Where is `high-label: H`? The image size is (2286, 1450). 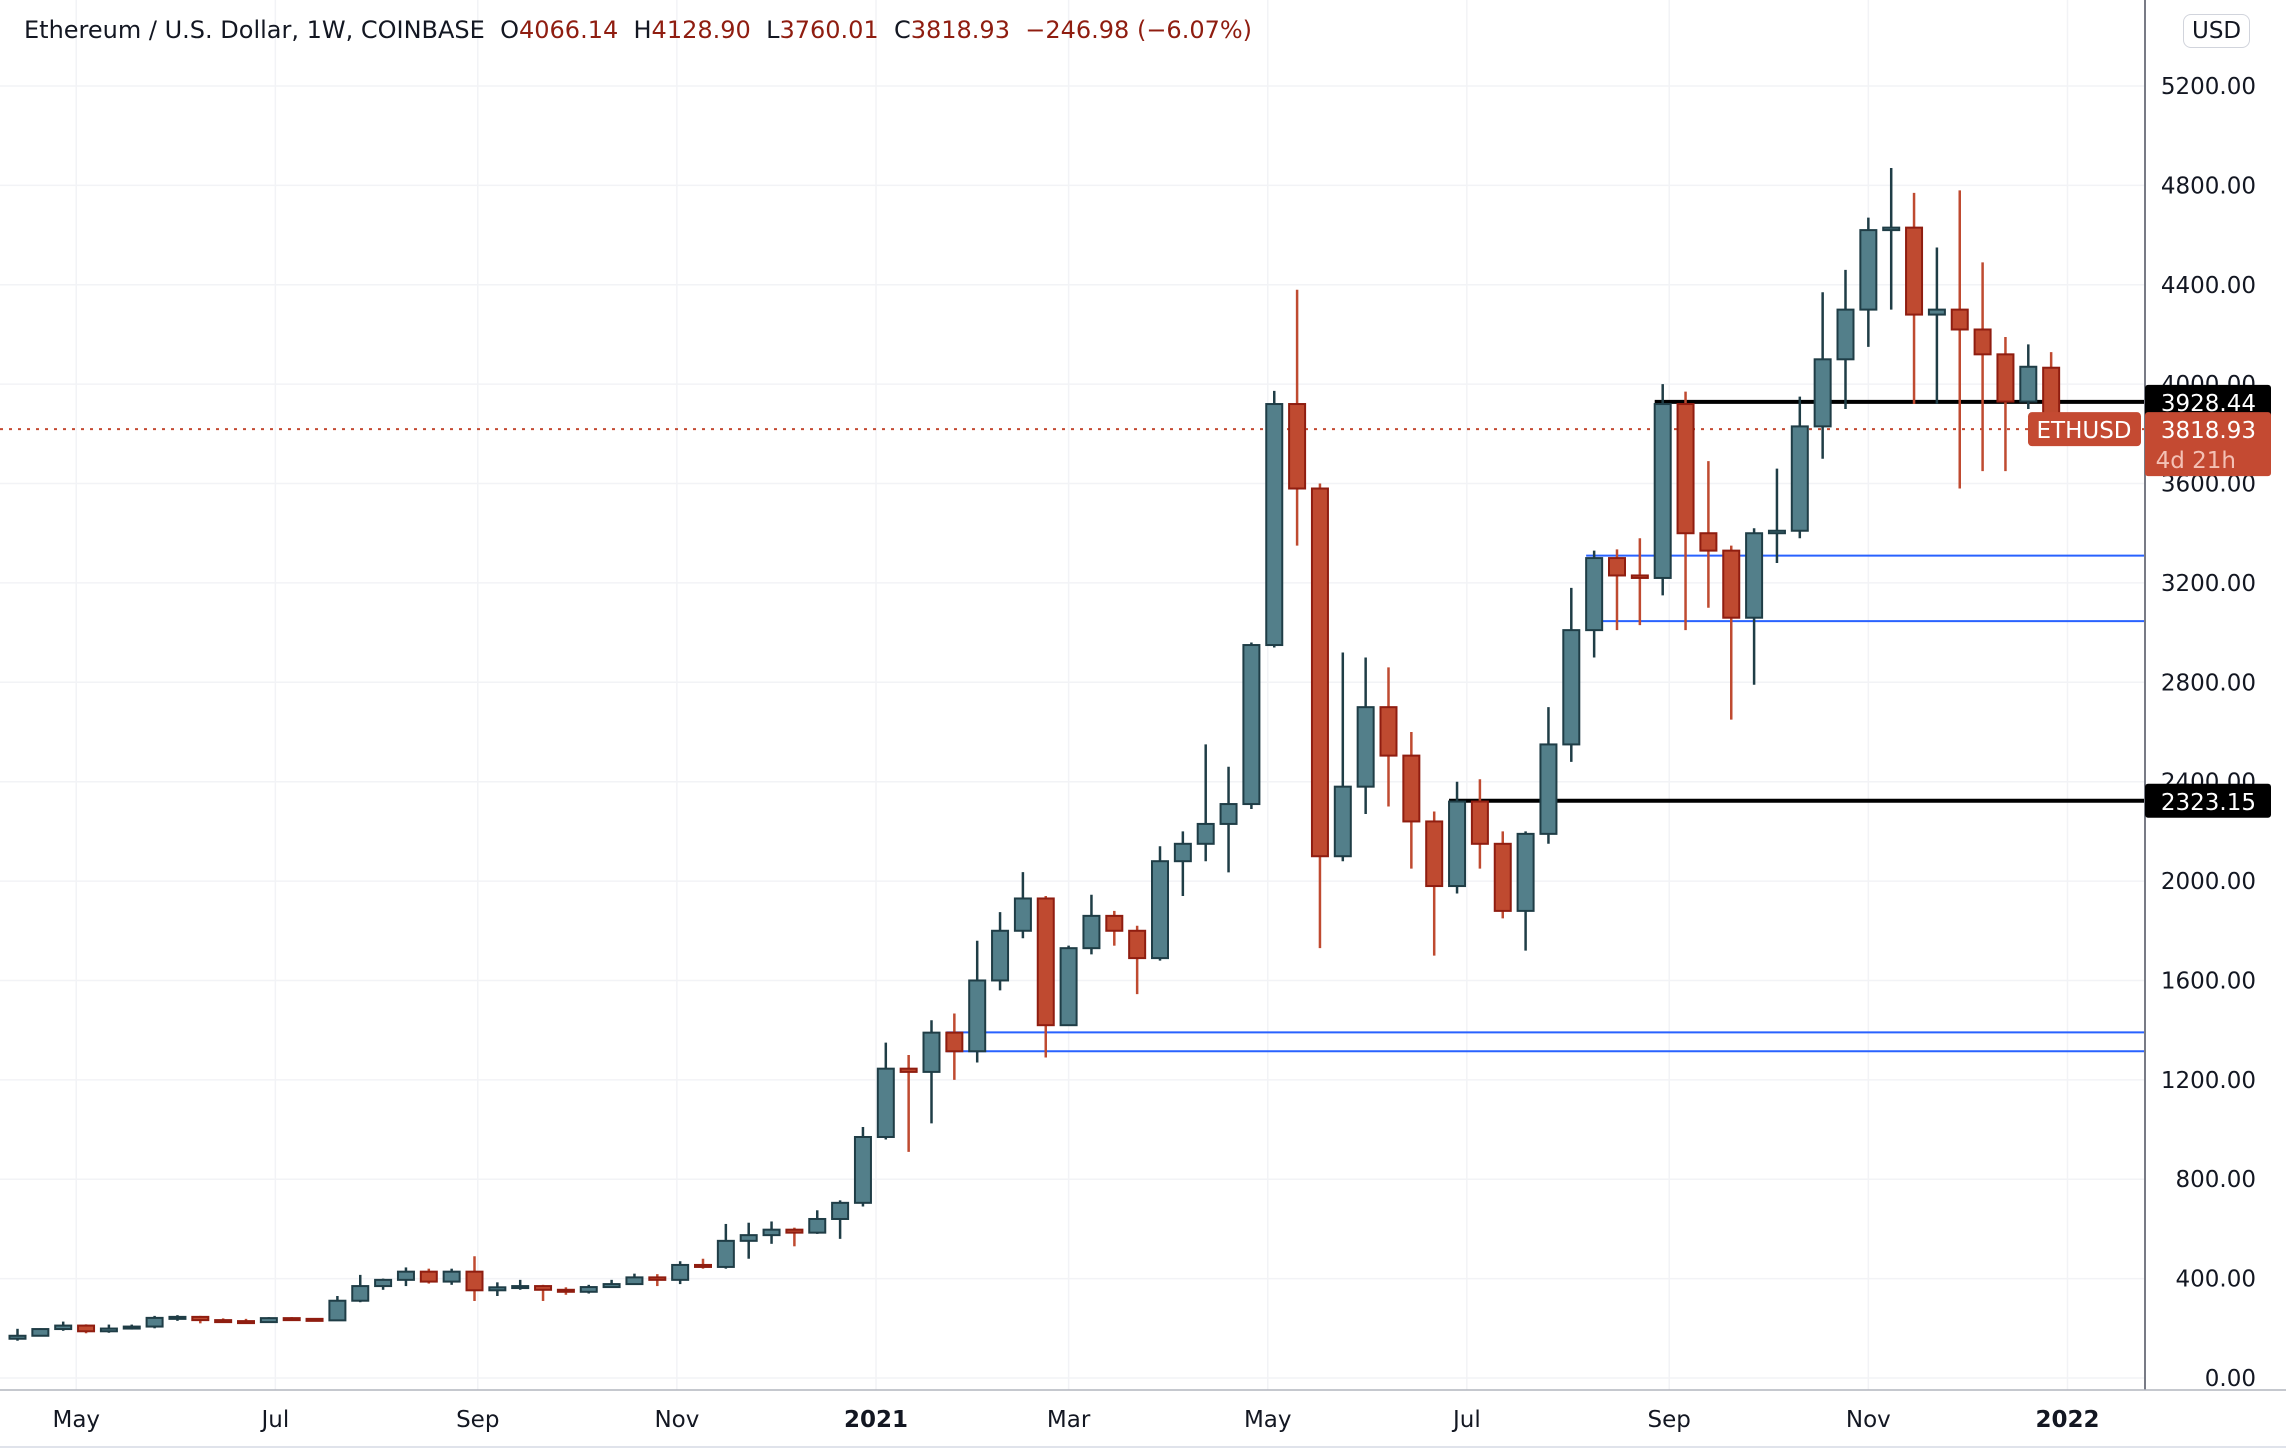
high-label: H is located at coordinates (642, 30).